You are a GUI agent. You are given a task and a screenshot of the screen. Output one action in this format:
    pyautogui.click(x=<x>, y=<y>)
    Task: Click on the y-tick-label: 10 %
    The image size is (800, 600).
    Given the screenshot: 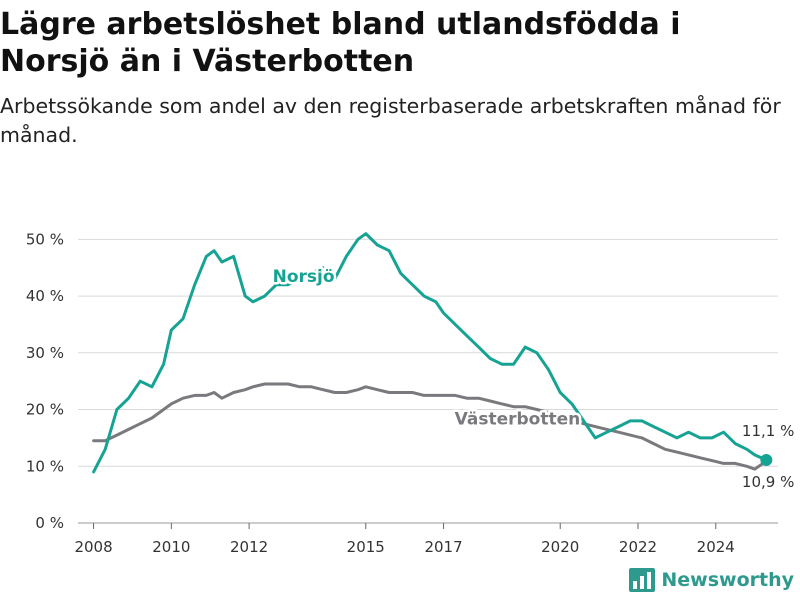 What is the action you would take?
    pyautogui.click(x=45, y=466)
    